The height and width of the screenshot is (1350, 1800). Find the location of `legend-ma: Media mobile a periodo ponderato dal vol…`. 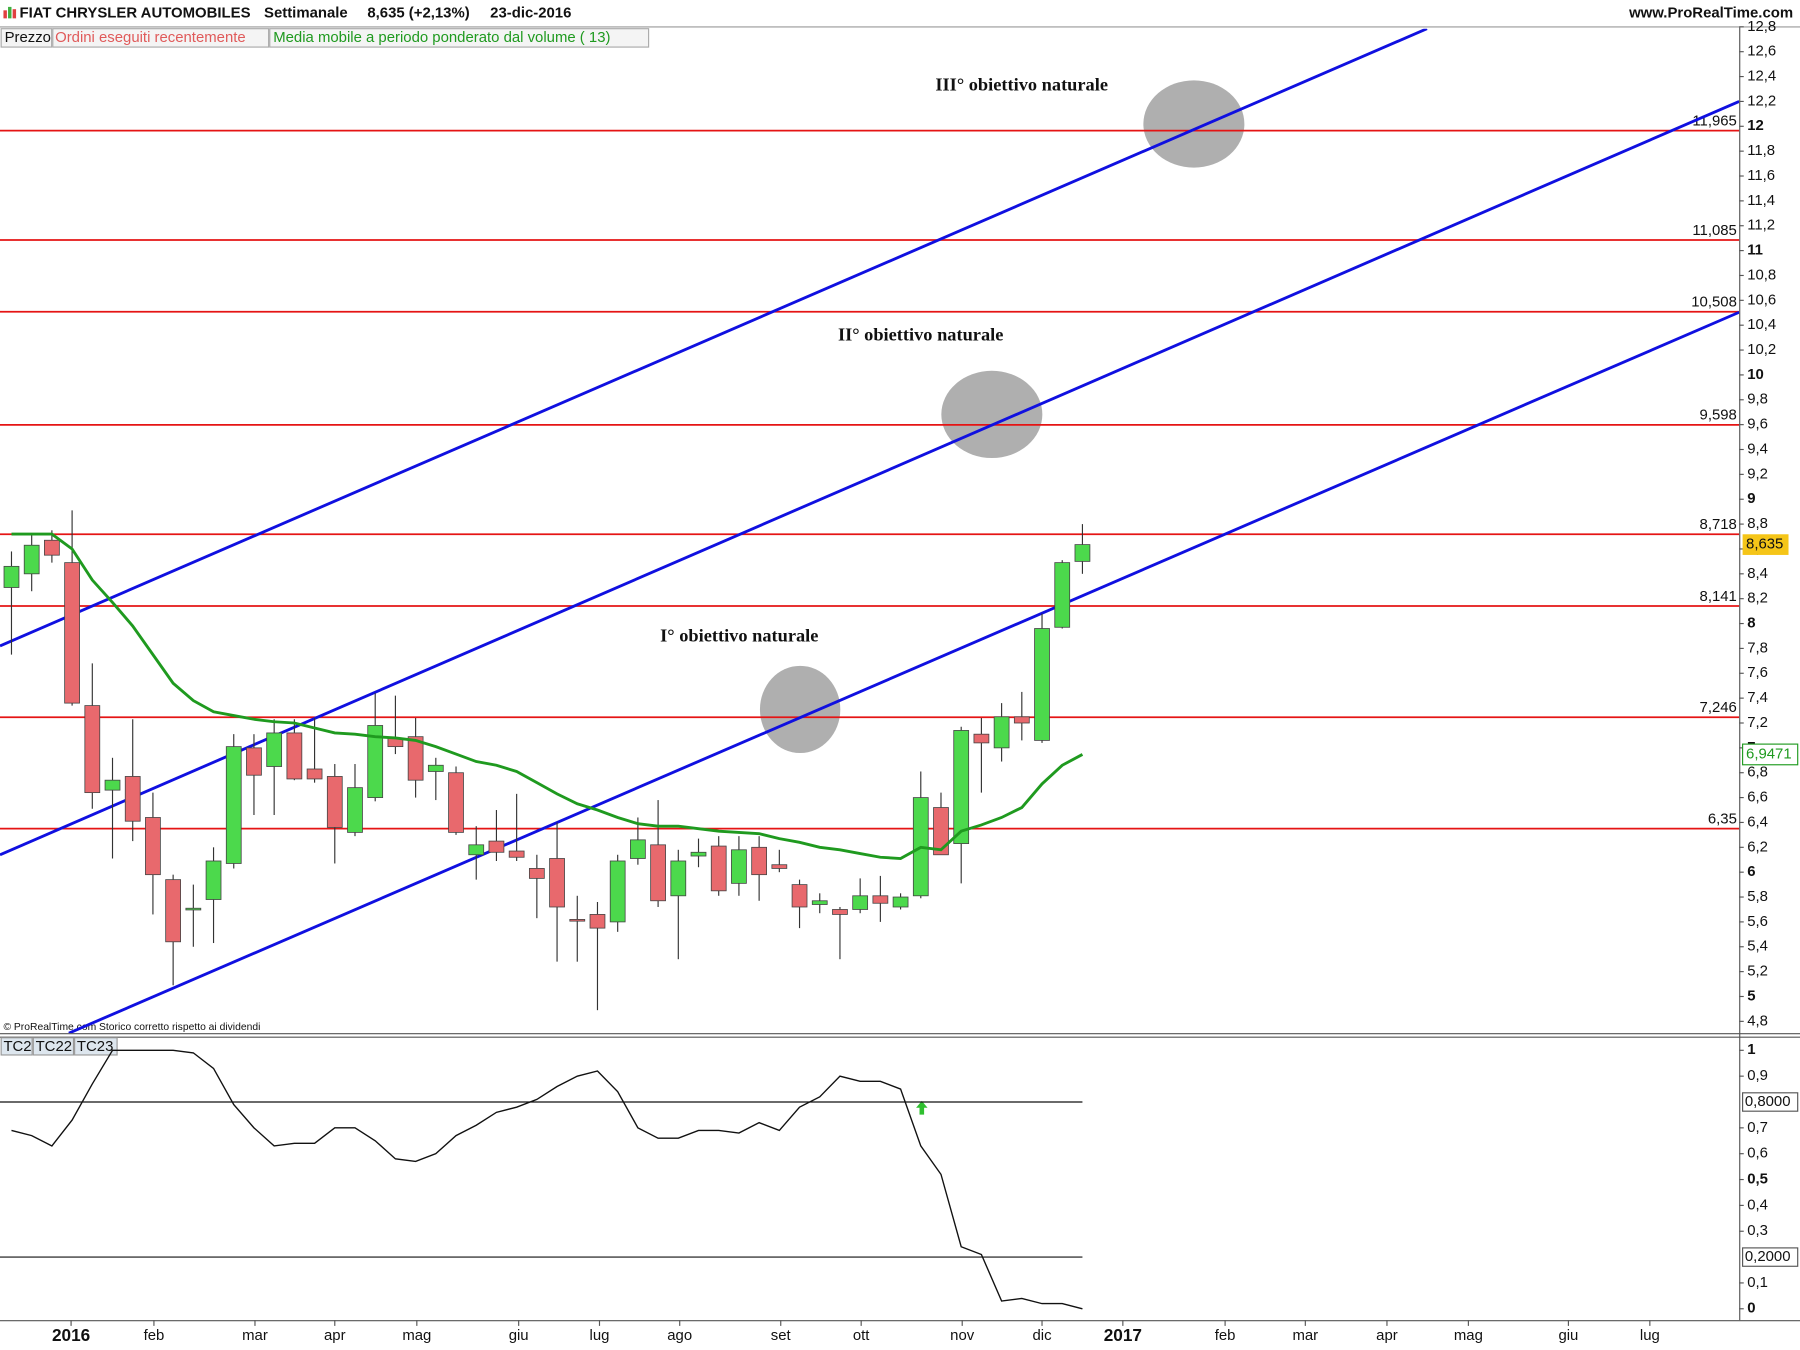

legend-ma: Media mobile a periodo ponderato dal vol… is located at coordinates (441, 37).